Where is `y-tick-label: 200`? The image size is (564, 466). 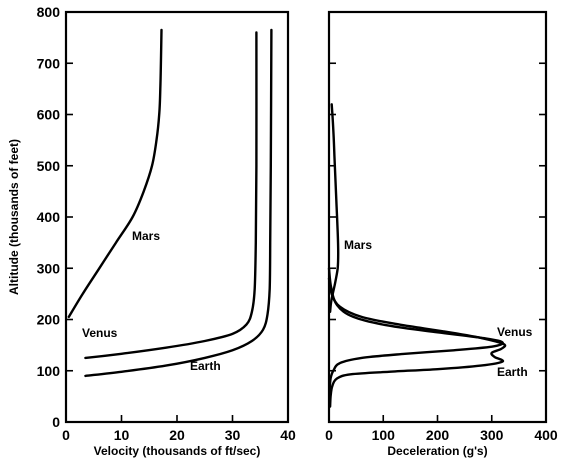
y-tick-label: 200 is located at coordinates (49, 320).